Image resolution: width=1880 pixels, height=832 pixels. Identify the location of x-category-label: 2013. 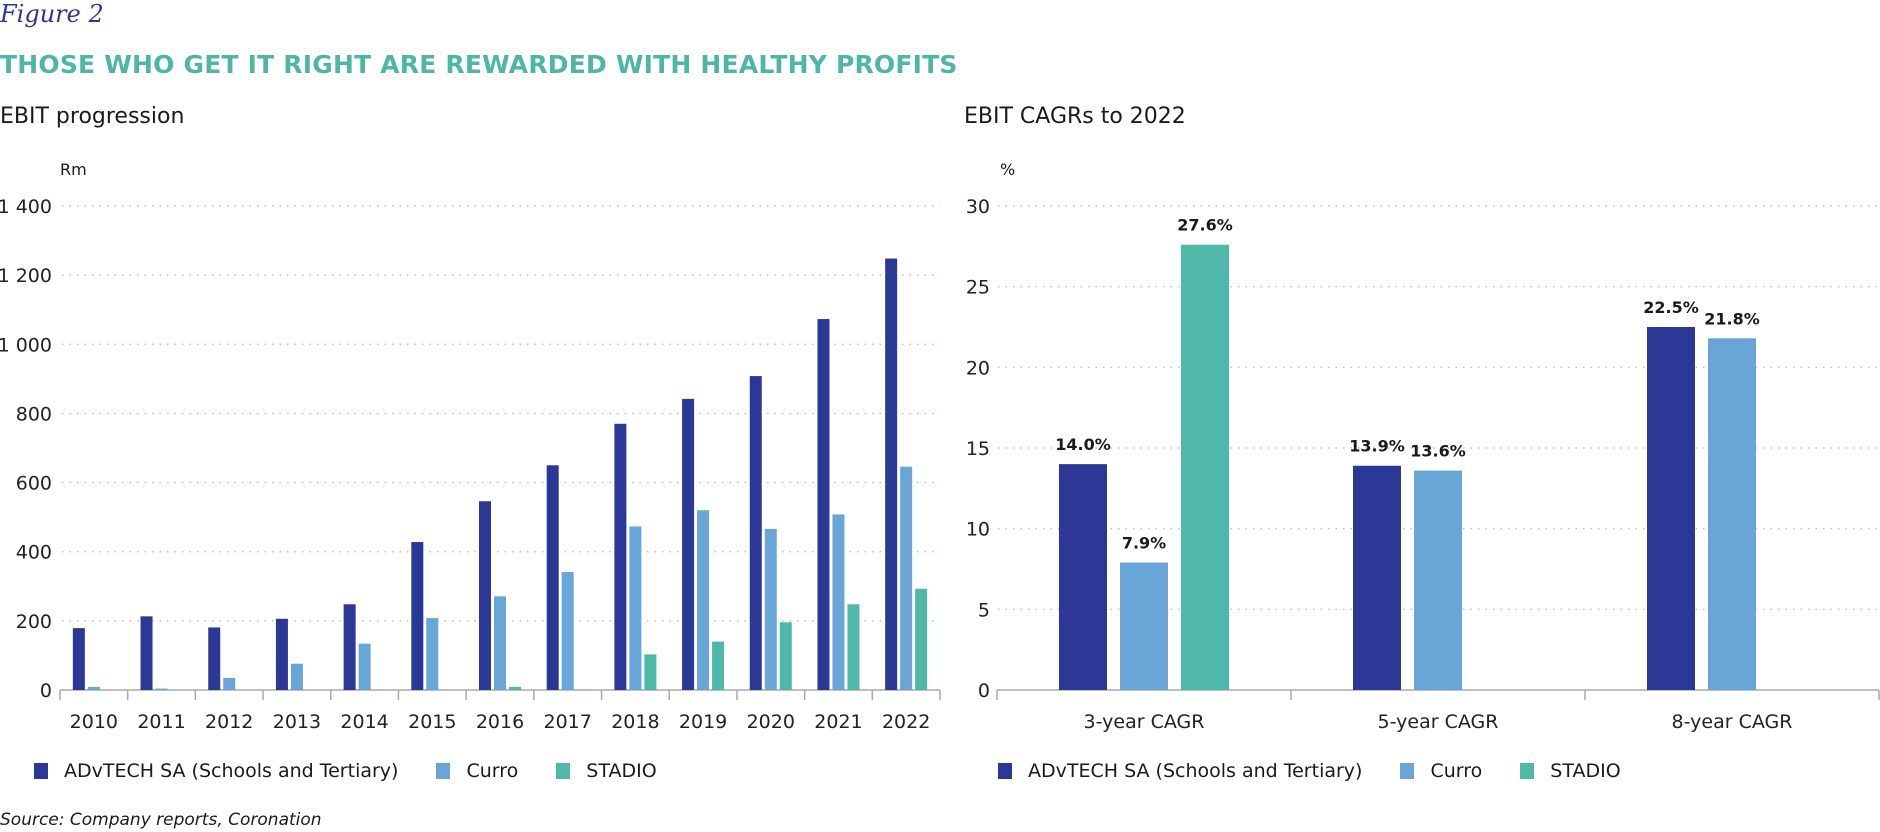
(297, 722).